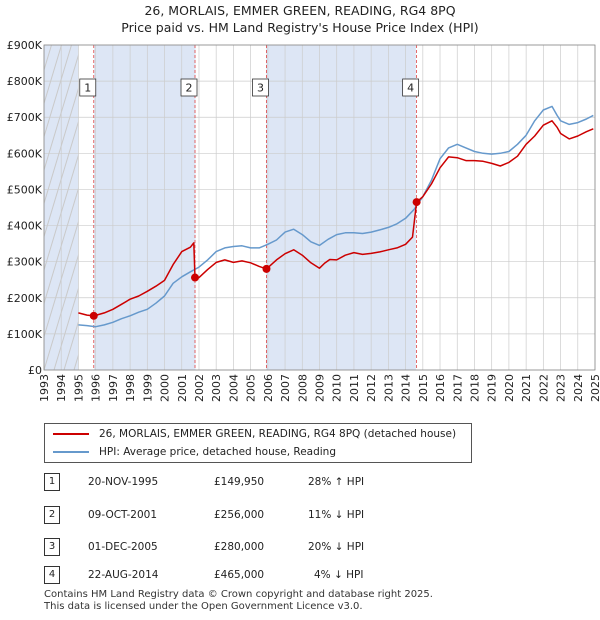  I want to click on y-tick-label: £800K, so click(25, 81).